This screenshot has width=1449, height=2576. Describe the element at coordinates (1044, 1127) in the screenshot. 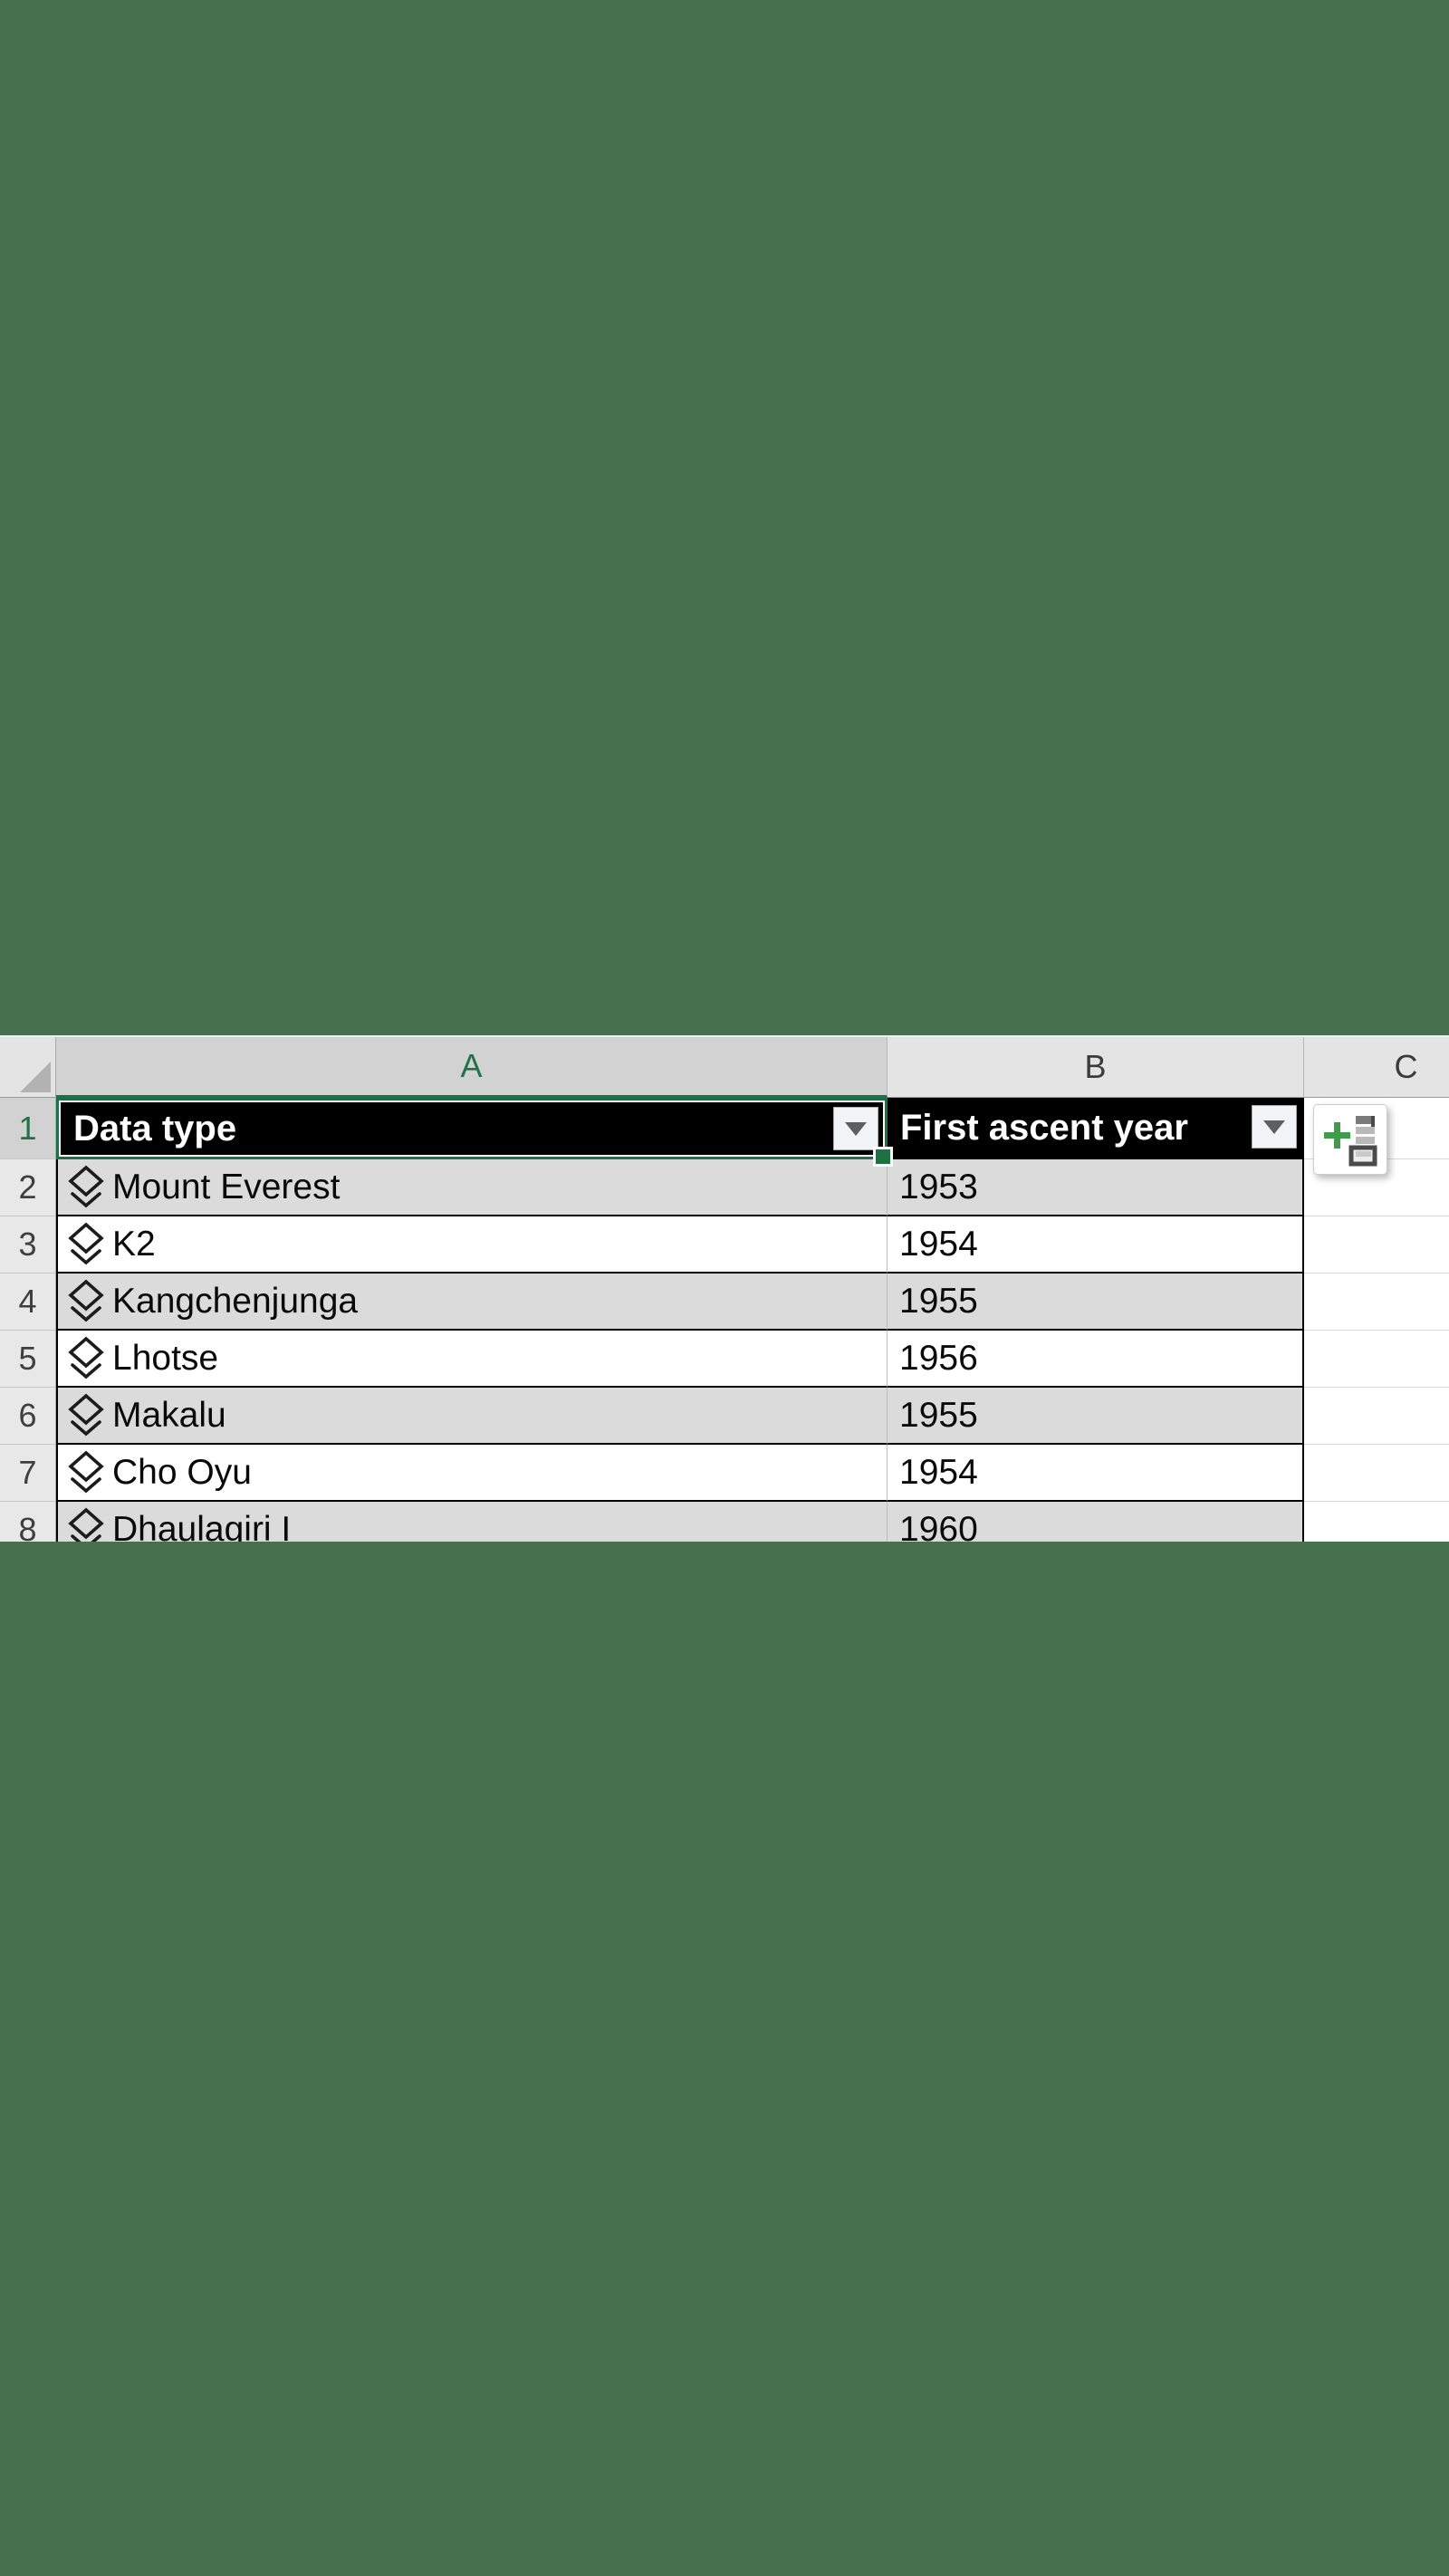

I see `header-label: First ascent year` at that location.